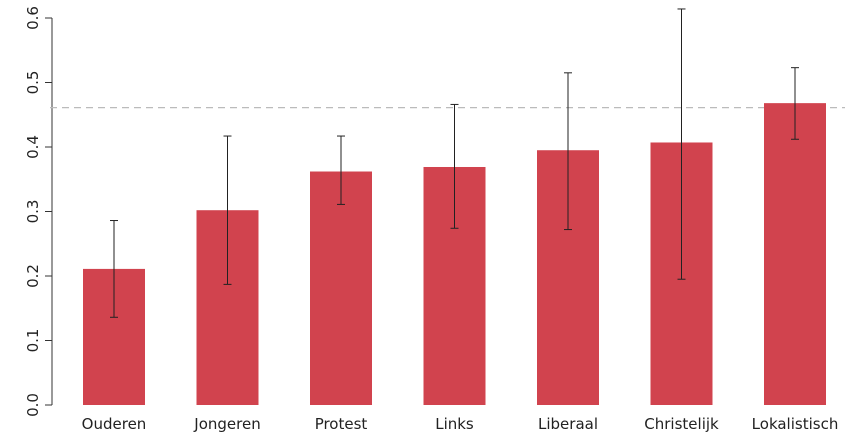 The width and height of the screenshot is (850, 435). What do you see at coordinates (454, 424) in the screenshot?
I see `x-tick-label: Links` at bounding box center [454, 424].